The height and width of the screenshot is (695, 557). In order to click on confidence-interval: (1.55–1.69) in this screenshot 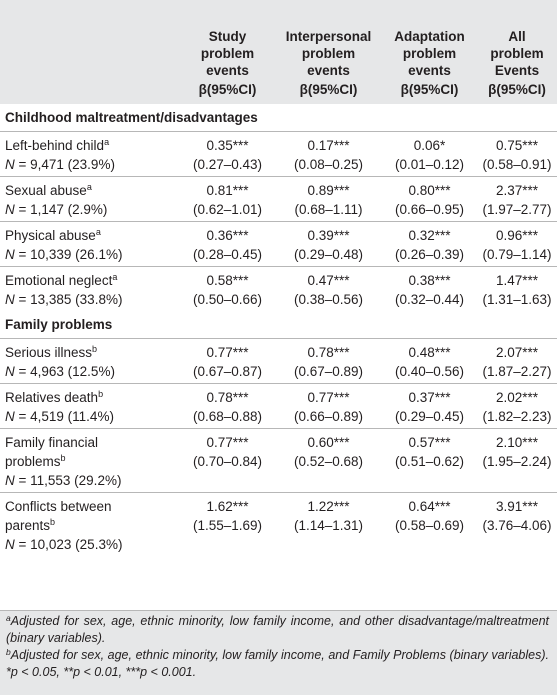, I will do `click(227, 525)`.